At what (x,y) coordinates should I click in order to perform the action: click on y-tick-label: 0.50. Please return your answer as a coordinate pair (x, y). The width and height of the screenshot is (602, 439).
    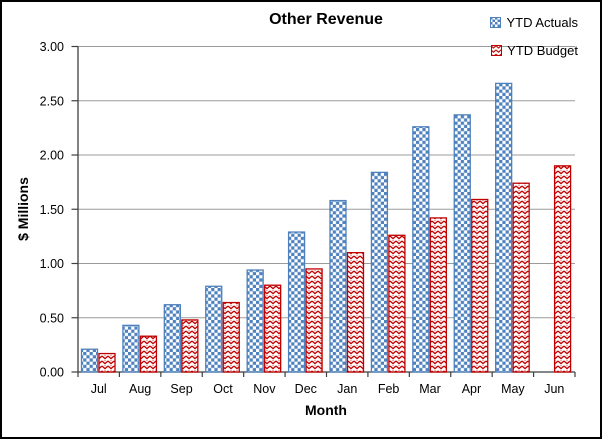
    Looking at the image, I should click on (52, 318).